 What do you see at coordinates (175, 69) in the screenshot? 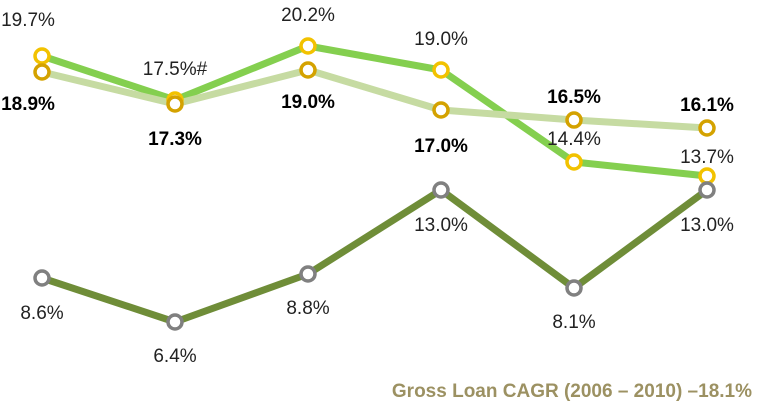
I see `value-label: 17.5%#` at bounding box center [175, 69].